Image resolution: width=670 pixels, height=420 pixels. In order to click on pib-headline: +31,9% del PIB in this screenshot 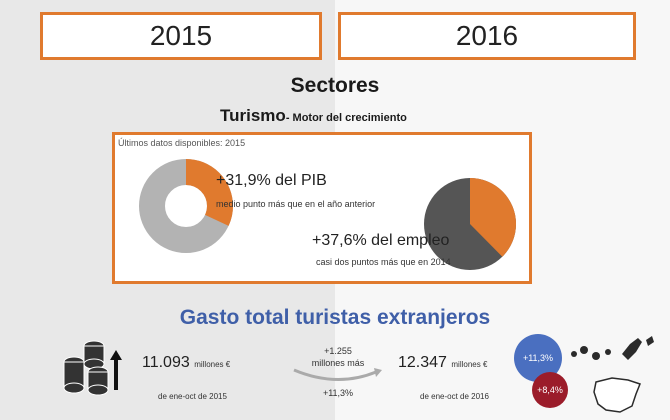, I will do `click(271, 180)`.